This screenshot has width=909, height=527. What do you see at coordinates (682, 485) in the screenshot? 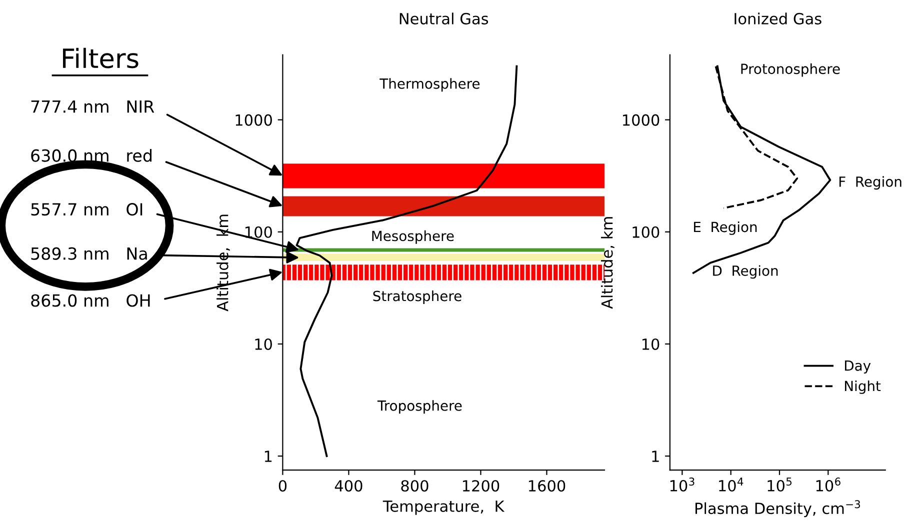
I see `x-tick-label: 10$^{3}$` at bounding box center [682, 485].